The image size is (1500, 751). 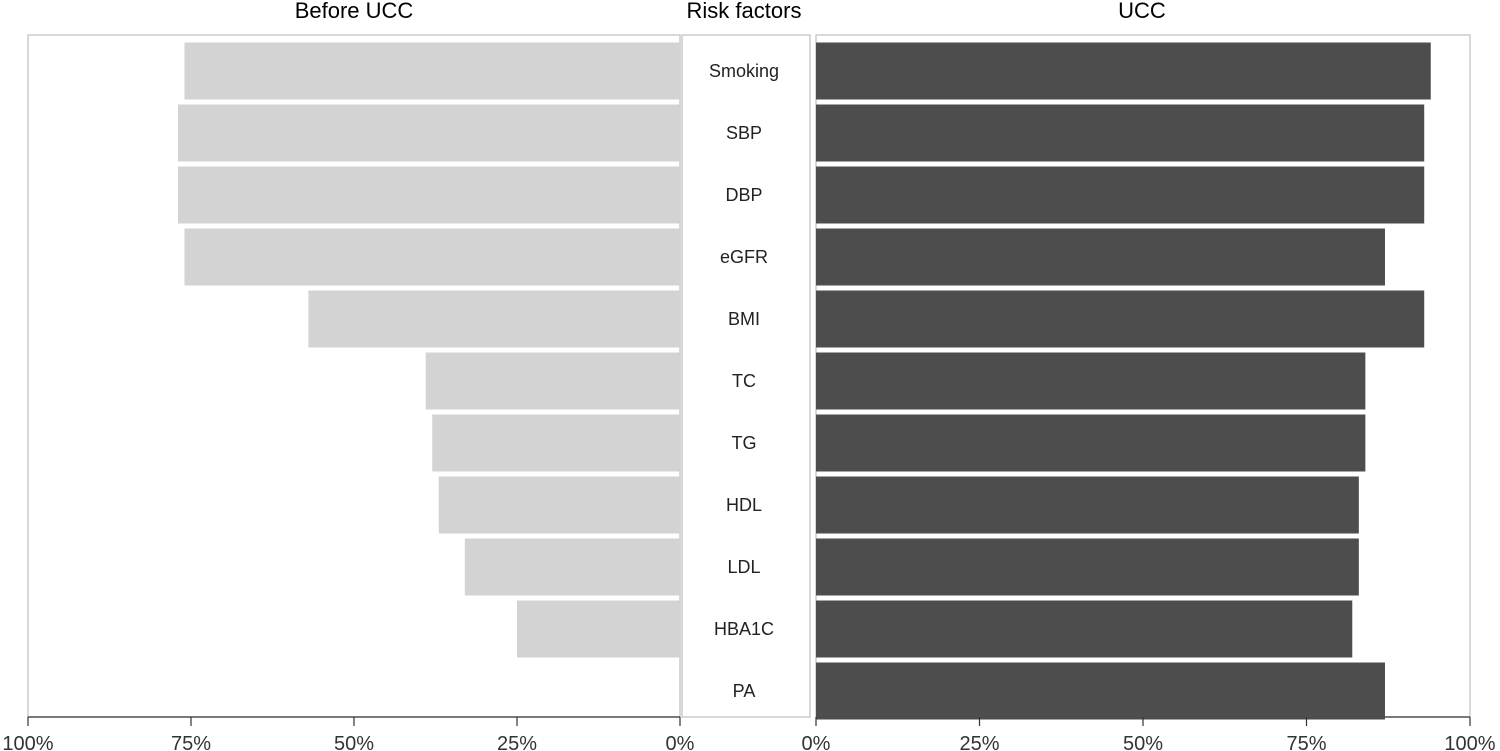 I want to click on bar-before-bmi, so click(x=494, y=319).